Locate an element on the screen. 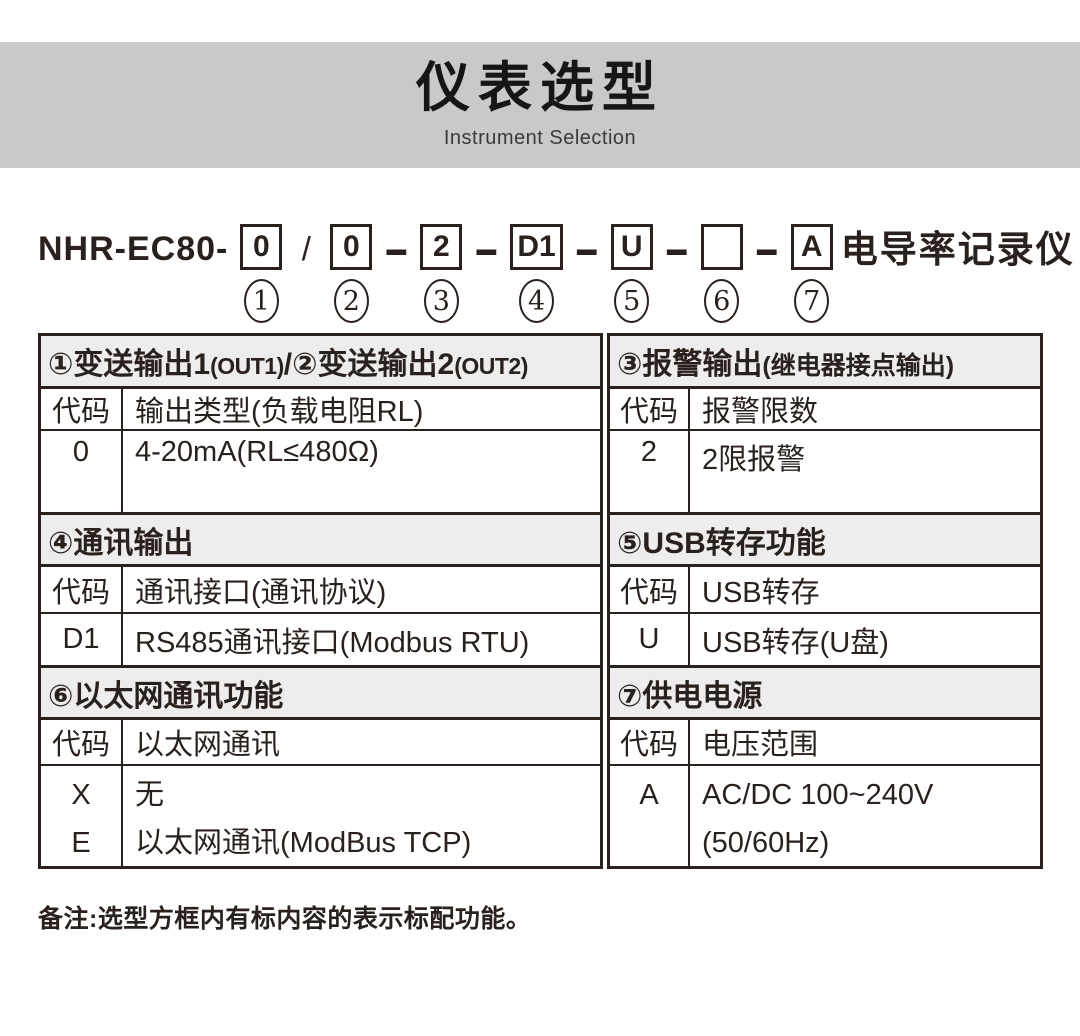  model-box-3: 2 is located at coordinates (441, 247).